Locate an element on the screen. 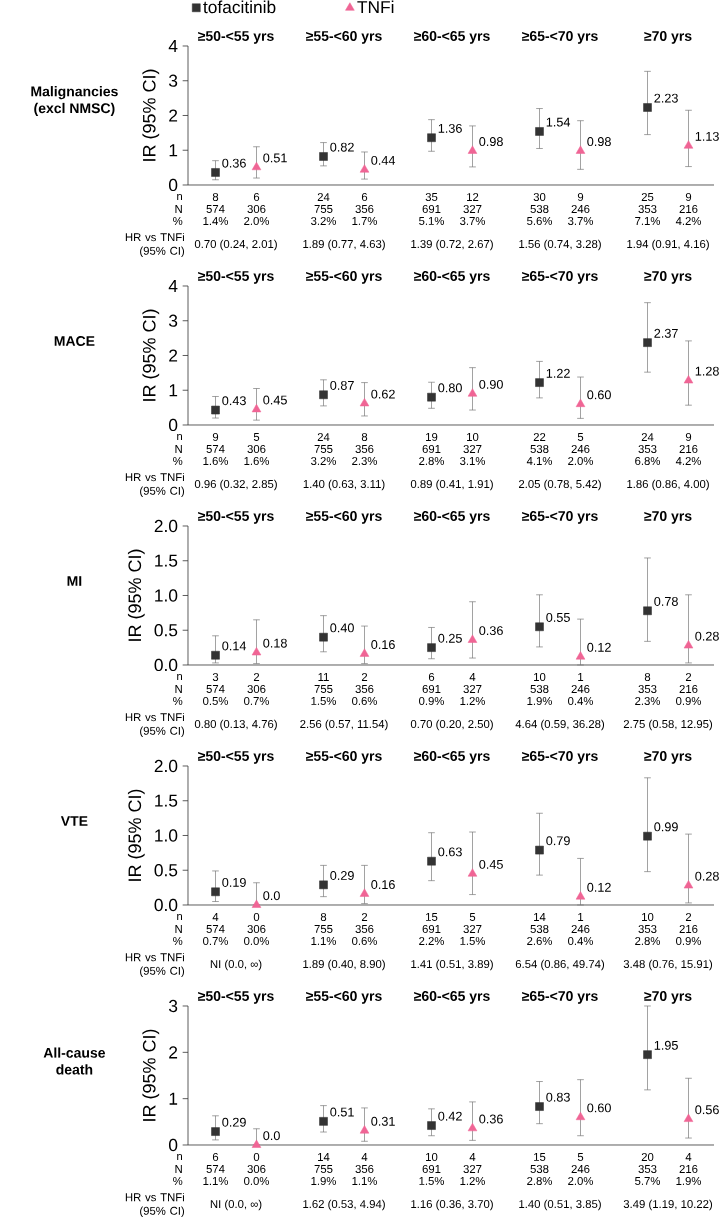  text: 0 is located at coordinates (256, 1156).